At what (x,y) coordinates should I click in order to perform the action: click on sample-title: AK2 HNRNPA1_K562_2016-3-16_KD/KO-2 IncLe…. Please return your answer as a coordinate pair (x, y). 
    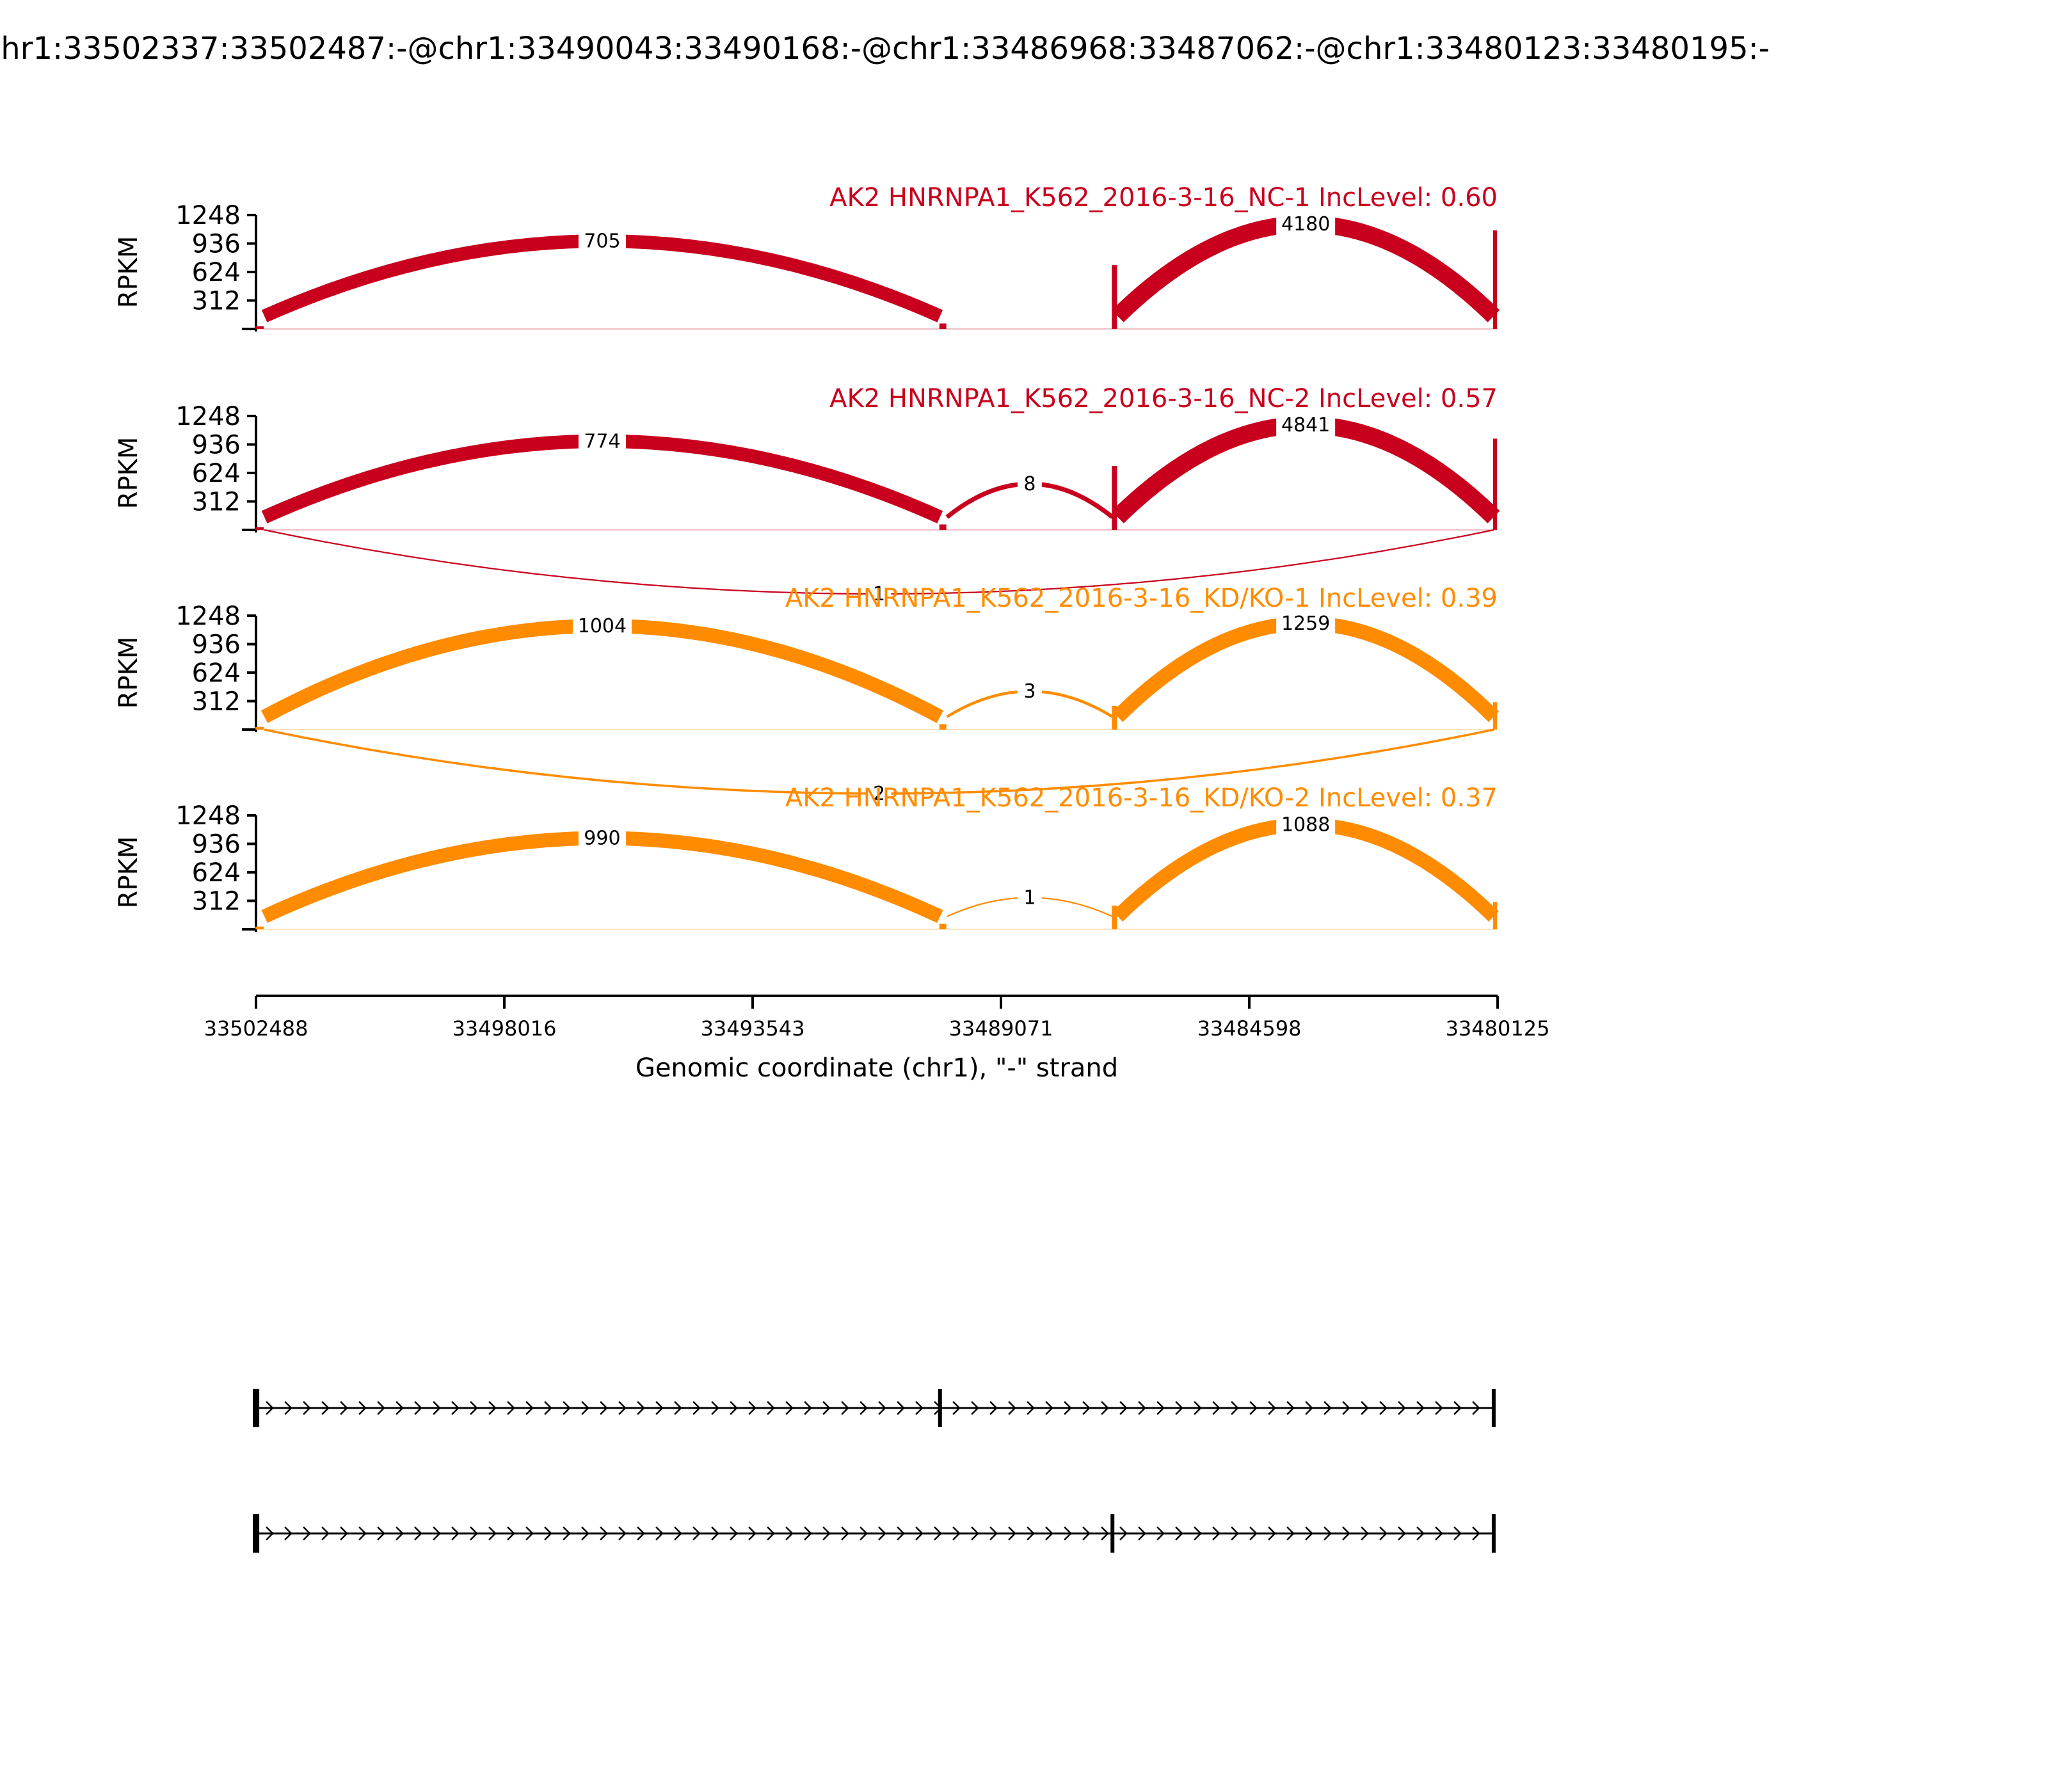
    Looking at the image, I should click on (1141, 798).